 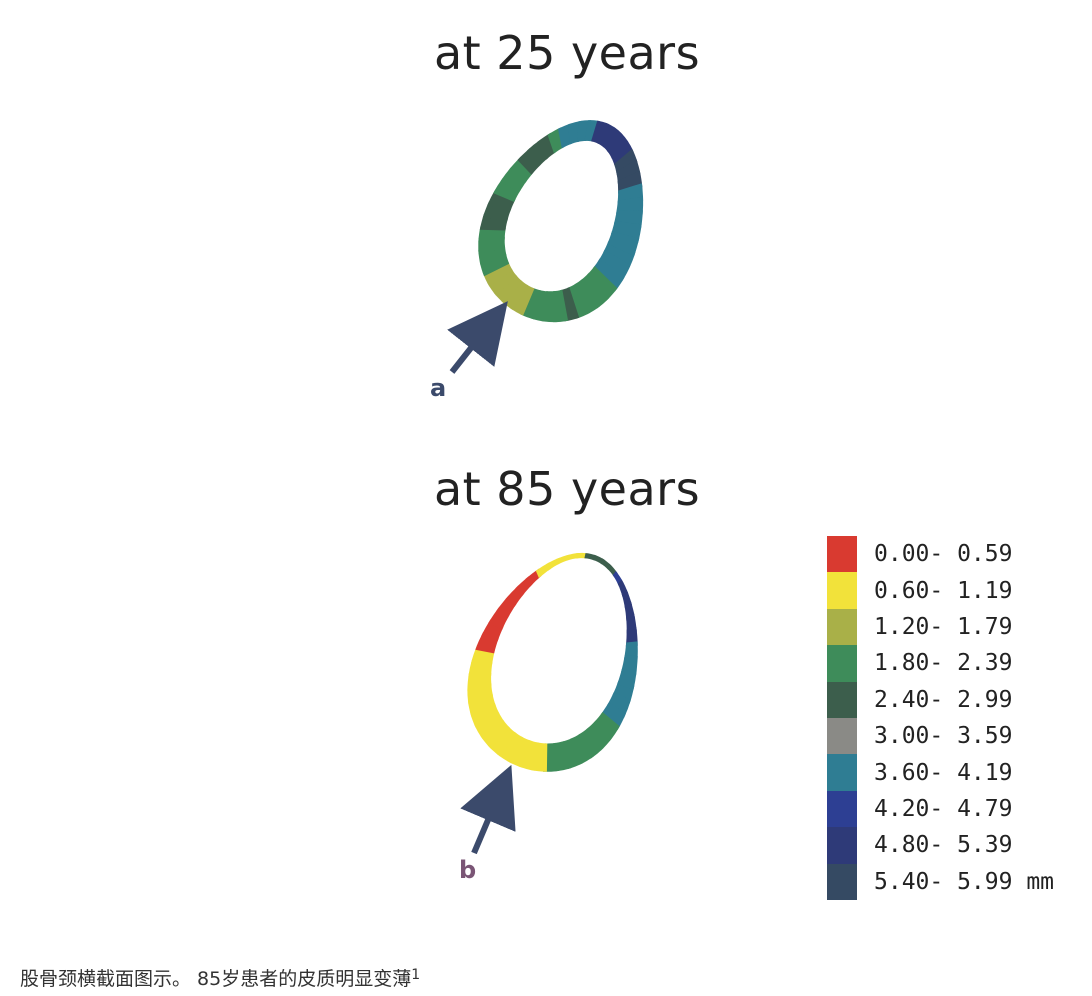 I want to click on arrow-b, so click(x=488, y=809).